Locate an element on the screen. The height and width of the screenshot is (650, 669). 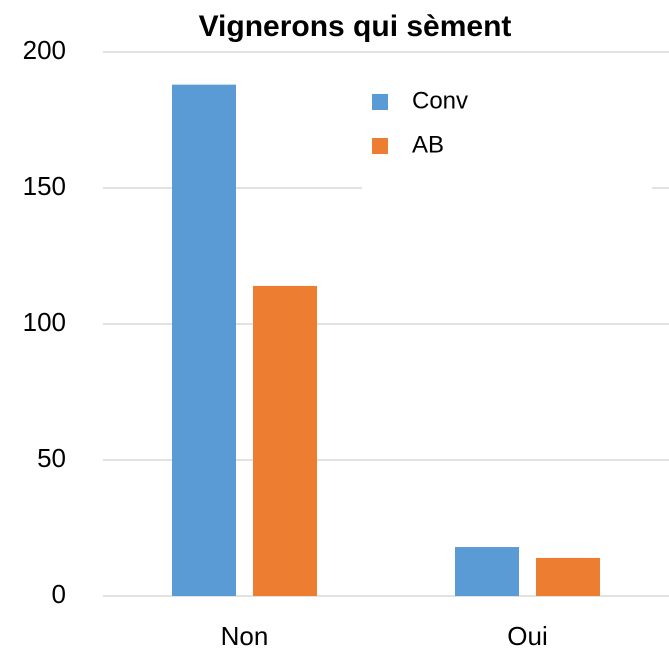
chart-title: Vignerons qui sèment is located at coordinates (355, 26).